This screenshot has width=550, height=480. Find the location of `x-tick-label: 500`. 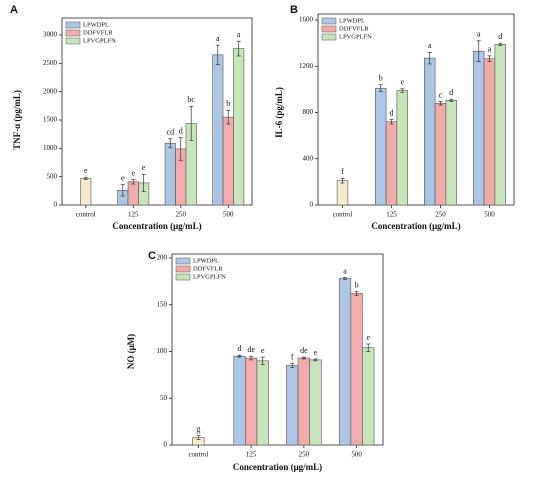

x-tick-label: 500 is located at coordinates (356, 455).